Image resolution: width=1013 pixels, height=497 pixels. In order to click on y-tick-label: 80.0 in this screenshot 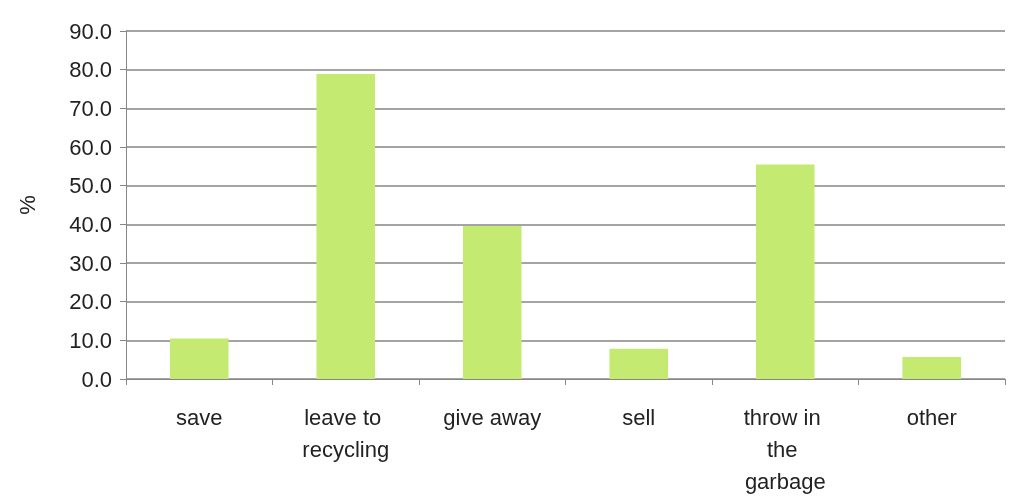, I will do `click(90, 70)`.